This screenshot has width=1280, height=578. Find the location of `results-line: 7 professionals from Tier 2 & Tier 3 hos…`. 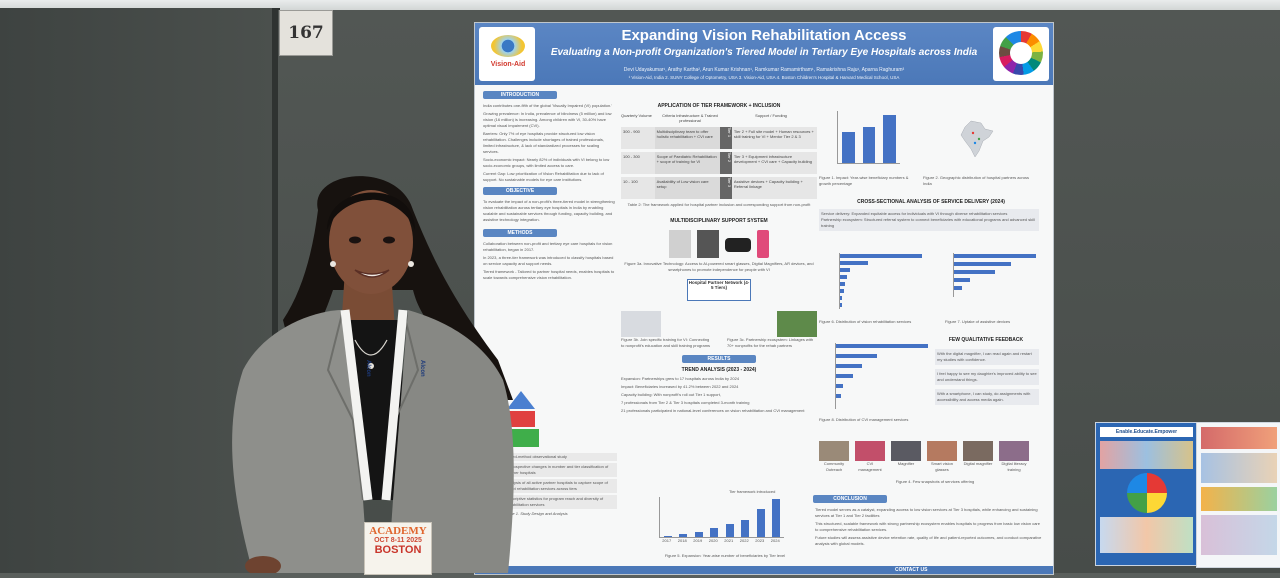

results-line: 7 professionals from Tier 2 & Tier 3 hos… is located at coordinates (685, 402).